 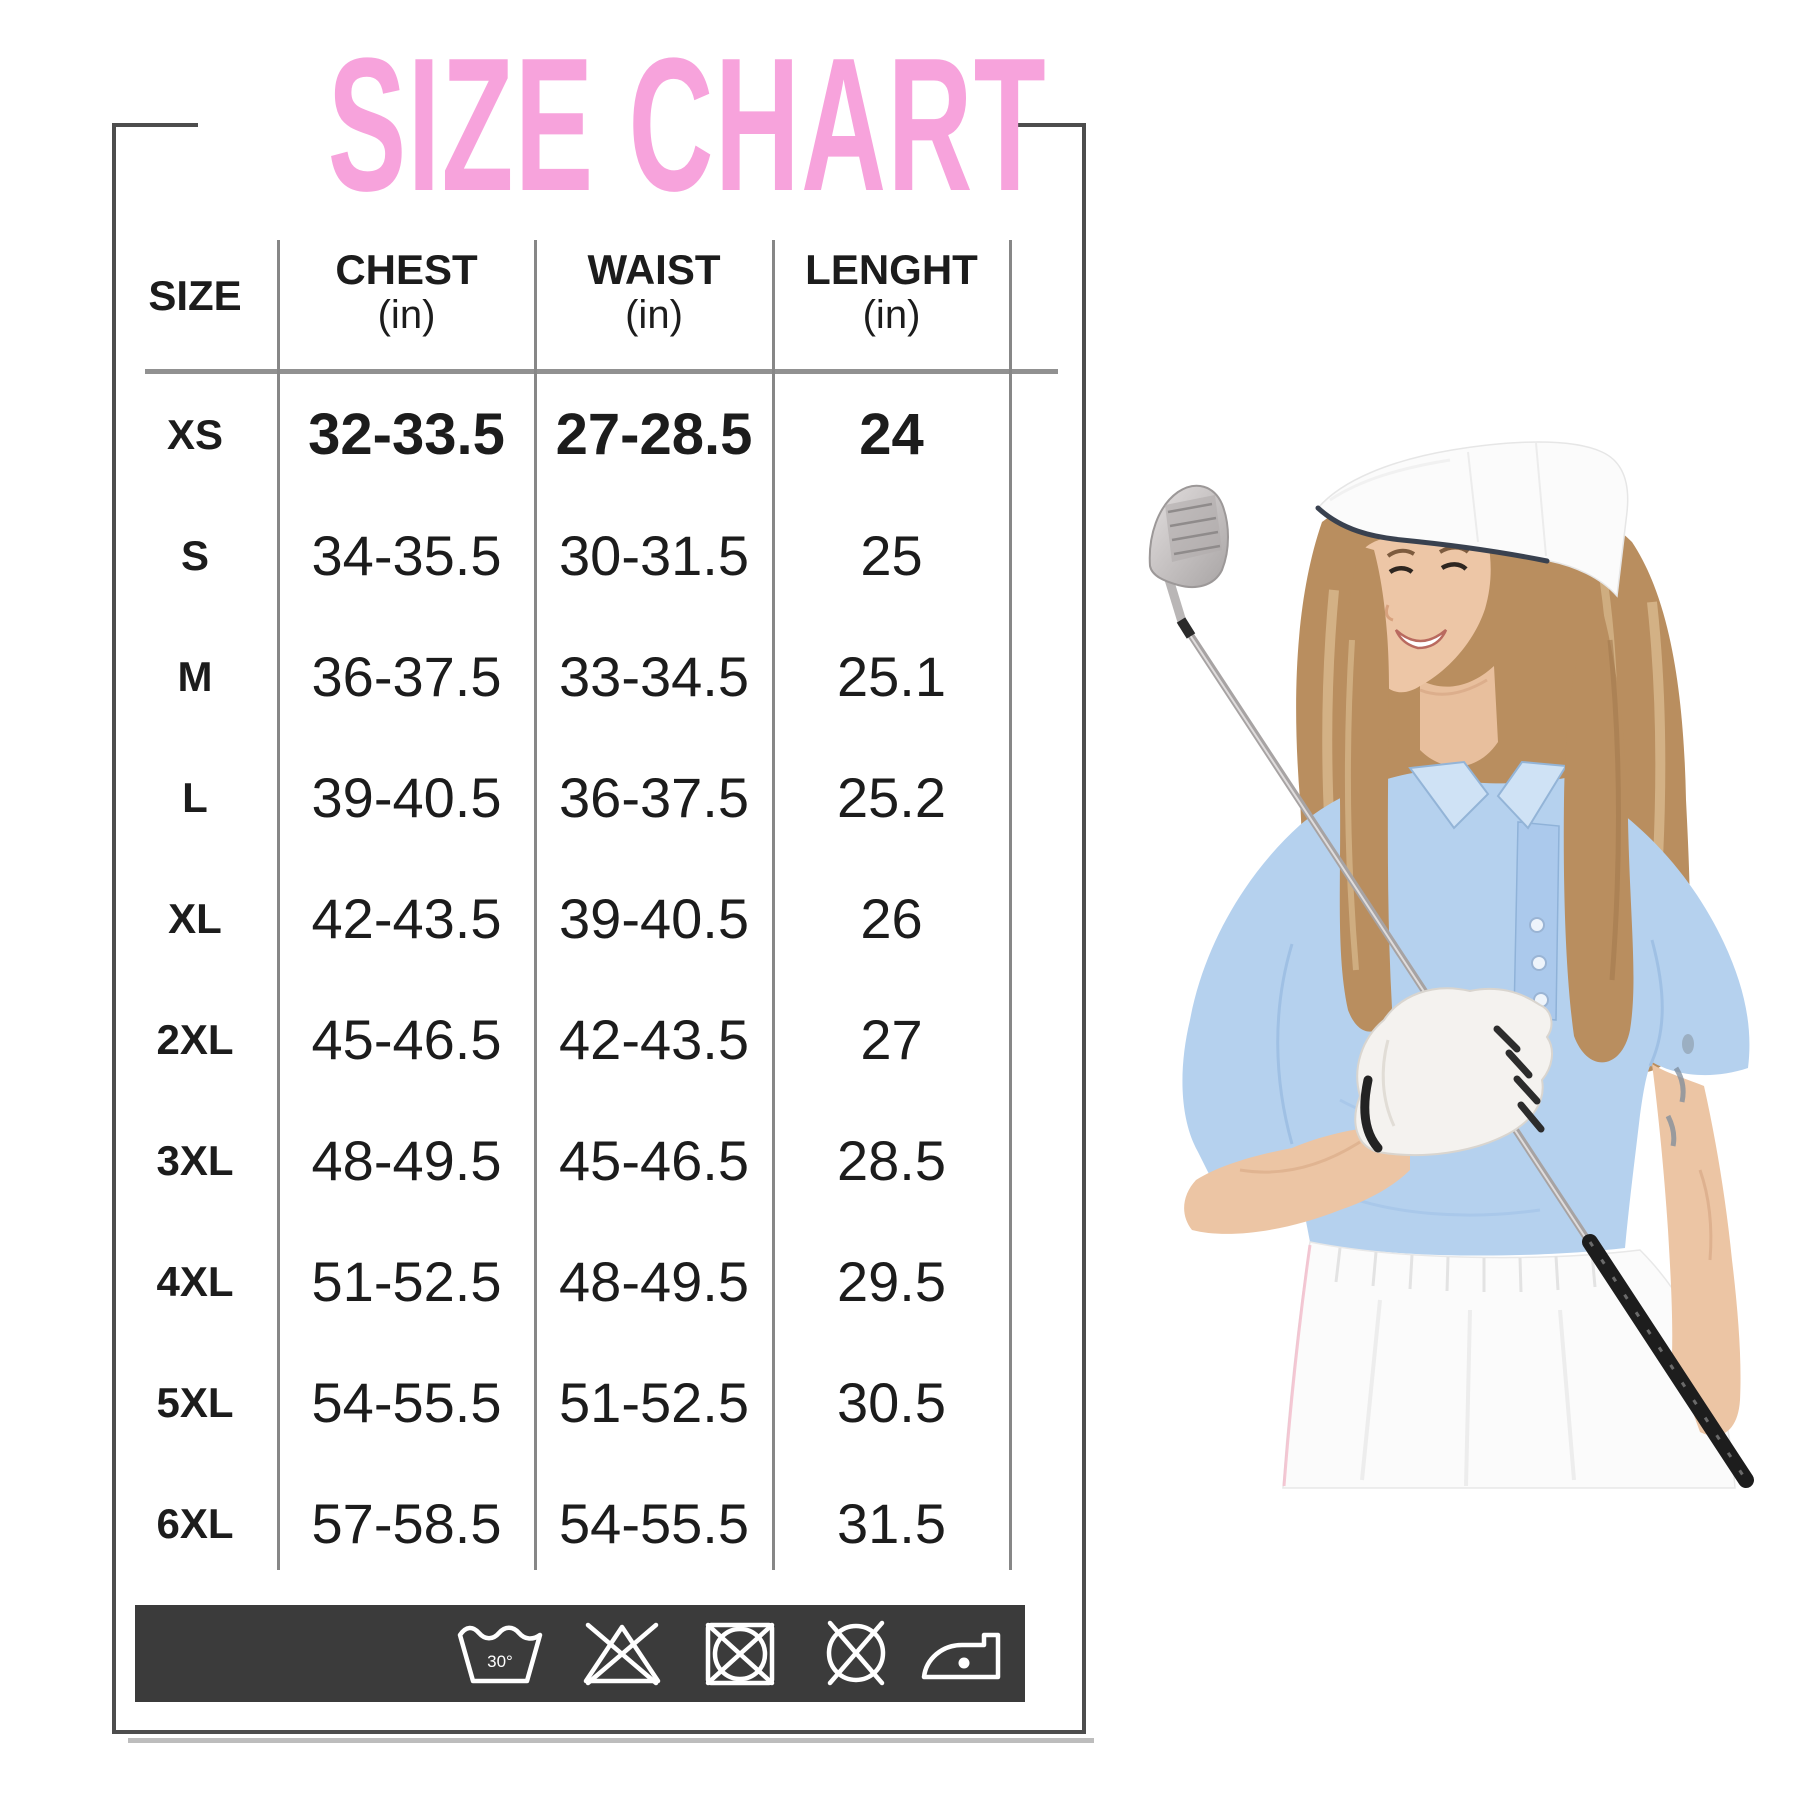 I want to click on size-row-4xl: 4XL 51-52.5 48-49.5 29.5, so click(x=561, y=1281).